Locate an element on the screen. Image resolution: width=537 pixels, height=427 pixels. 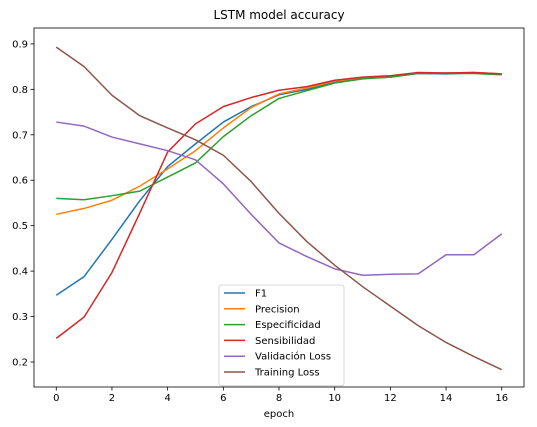
y-axis-ticks: 0.2 0.3 0.4 0.5 0.6 0.7 0.8 0.9 is located at coordinates (23, 204).